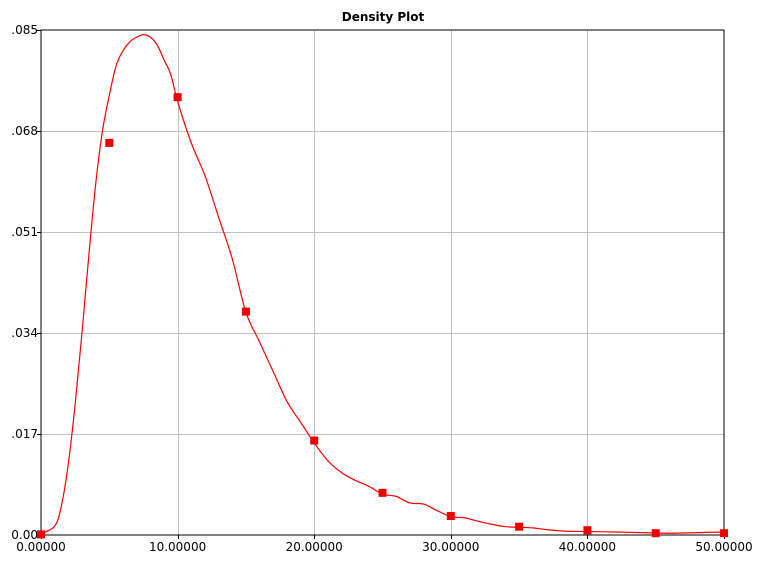  What do you see at coordinates (450, 547) in the screenshot?
I see `x-tick-label: 30.00000` at bounding box center [450, 547].